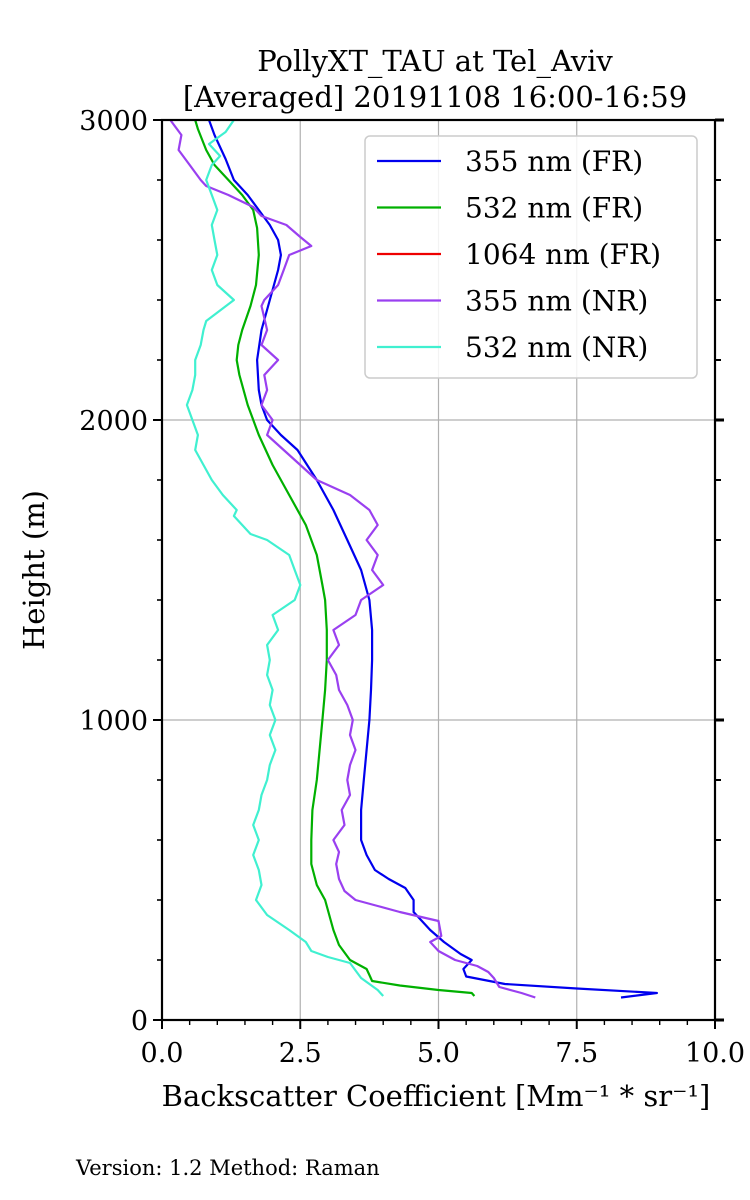 The image size is (750, 1200). Describe the element at coordinates (300, 1053) in the screenshot. I see `x-tick-label: 2.5` at that location.